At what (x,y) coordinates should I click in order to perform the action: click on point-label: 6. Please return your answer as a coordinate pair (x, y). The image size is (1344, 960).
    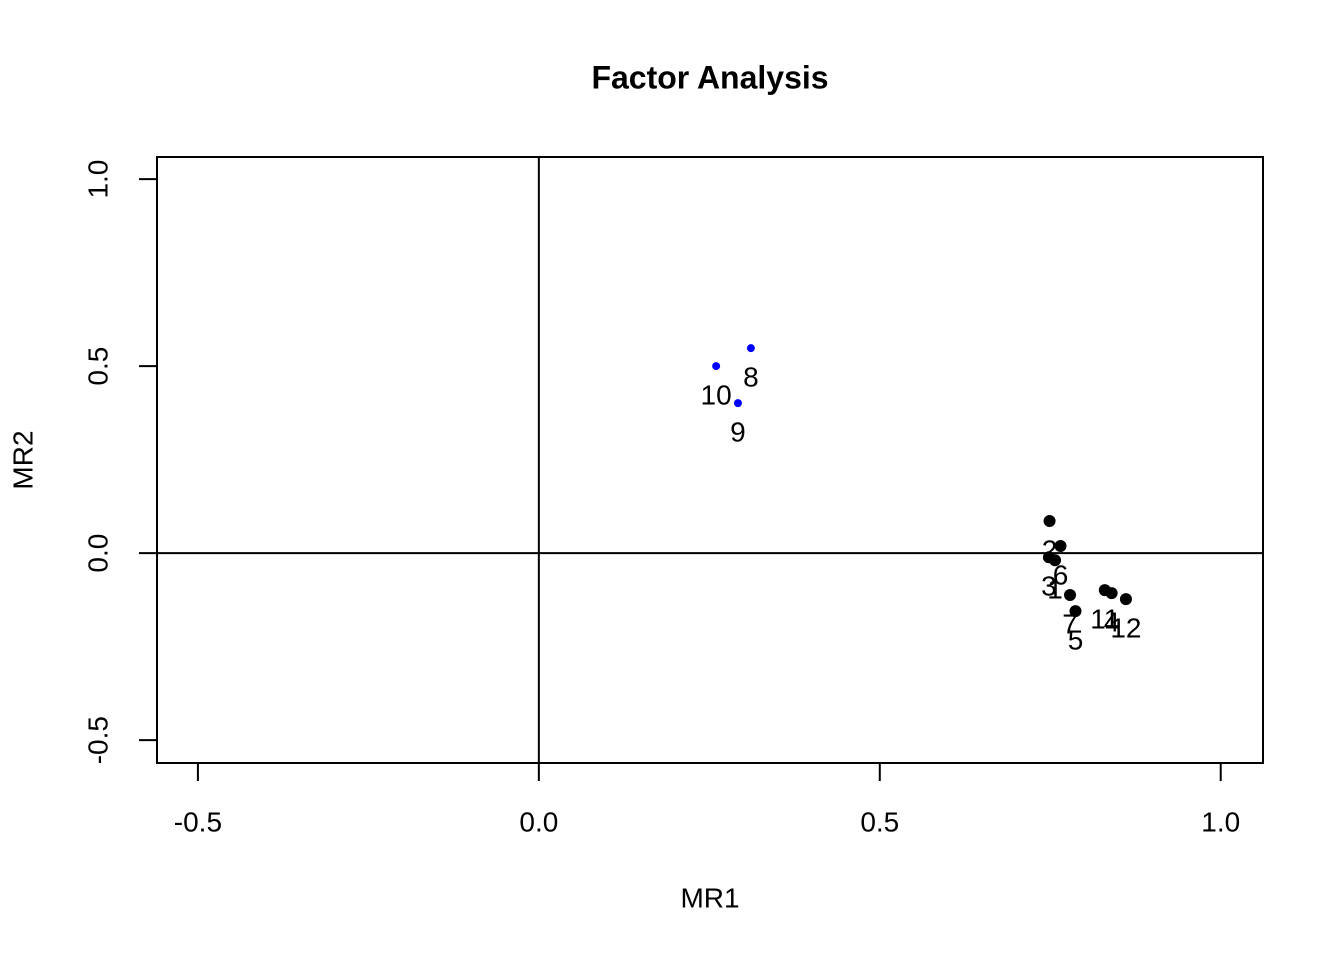
    Looking at the image, I should click on (1061, 574).